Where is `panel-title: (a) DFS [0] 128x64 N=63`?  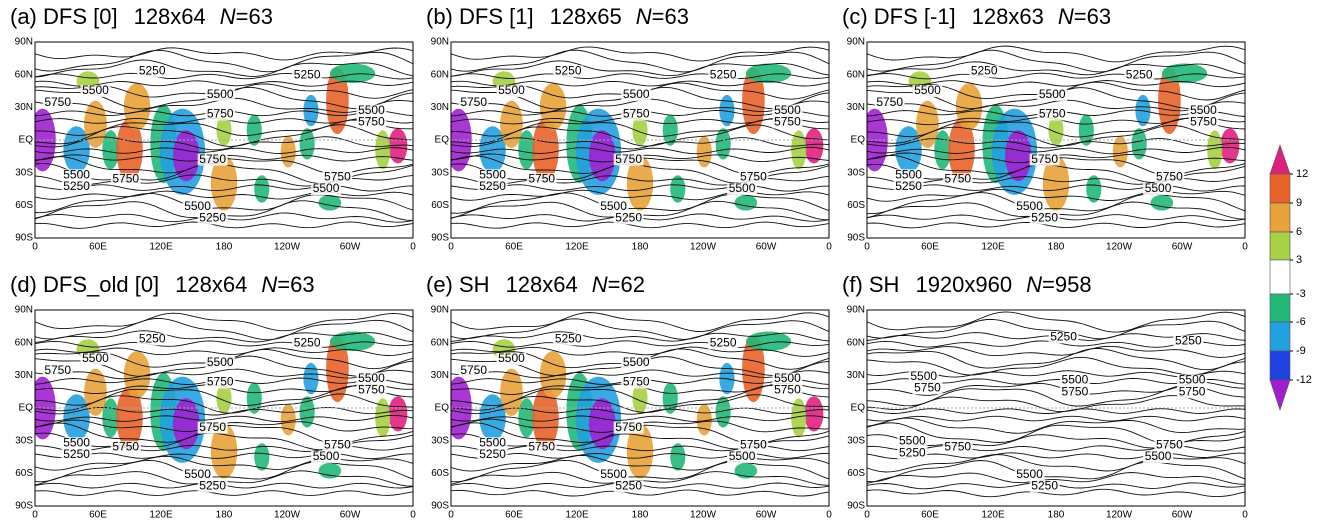 panel-title: (a) DFS [0] 128x64 N=63 is located at coordinates (141, 16).